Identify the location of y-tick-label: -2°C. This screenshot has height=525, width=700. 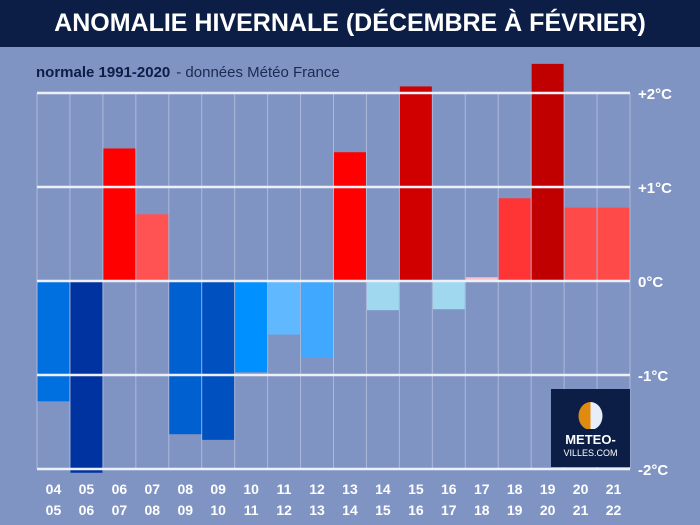
(653, 470).